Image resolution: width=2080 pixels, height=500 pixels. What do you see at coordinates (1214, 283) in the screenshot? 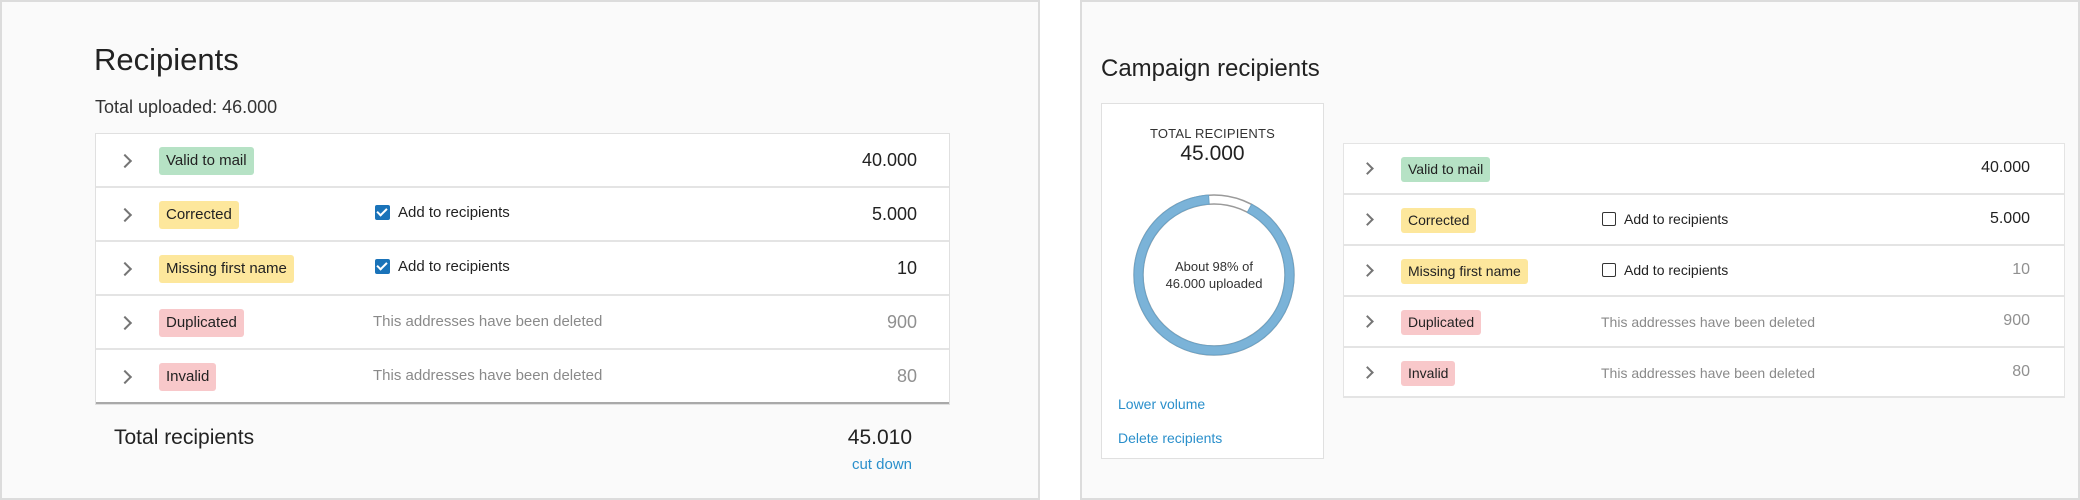
I see `donut-caption-line2: 46.000 uploaded` at bounding box center [1214, 283].